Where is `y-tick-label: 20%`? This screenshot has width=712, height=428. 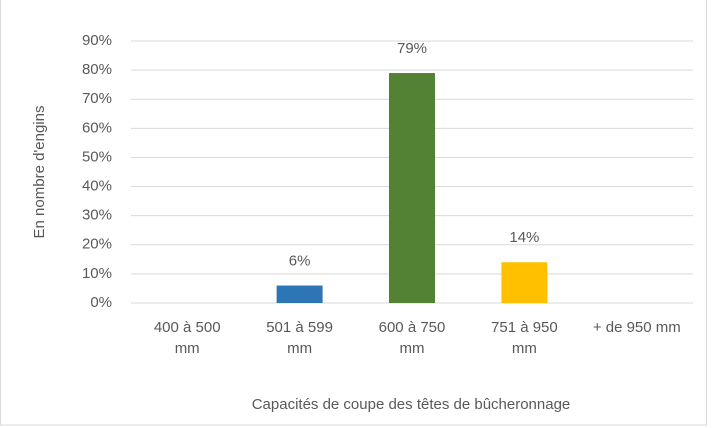
y-tick-label: 20% is located at coordinates (97, 244).